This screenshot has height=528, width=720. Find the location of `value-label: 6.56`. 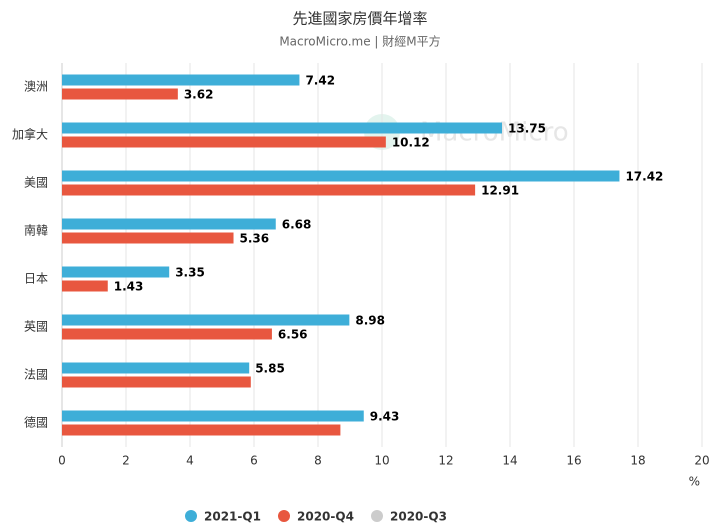

value-label: 6.56 is located at coordinates (293, 335).